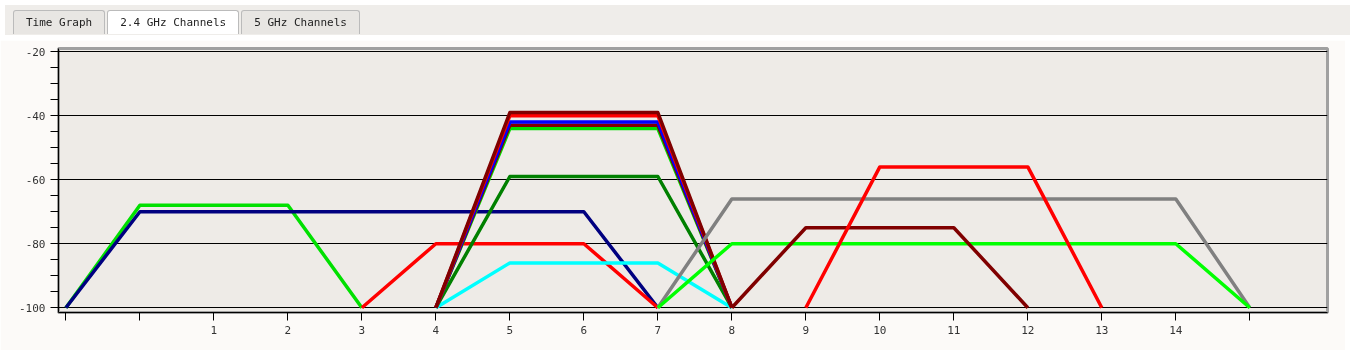 Image resolution: width=1350 pixels, height=350 pixels. Describe the element at coordinates (32, 308) in the screenshot. I see `y-tick-label: -100` at that location.